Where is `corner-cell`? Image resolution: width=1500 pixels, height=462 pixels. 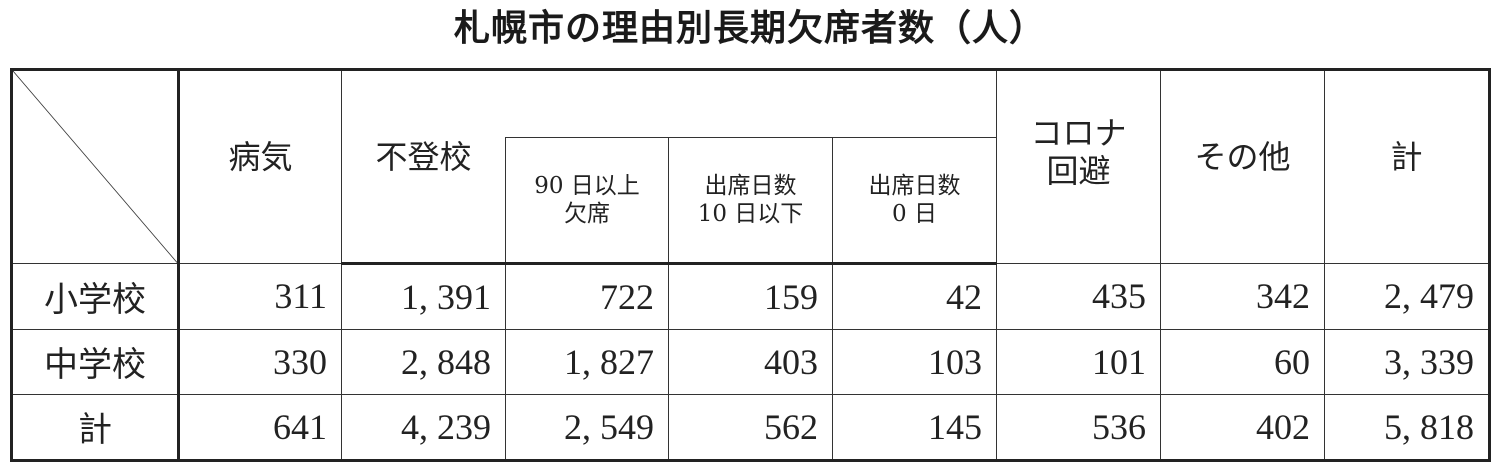 corner-cell is located at coordinates (95, 166).